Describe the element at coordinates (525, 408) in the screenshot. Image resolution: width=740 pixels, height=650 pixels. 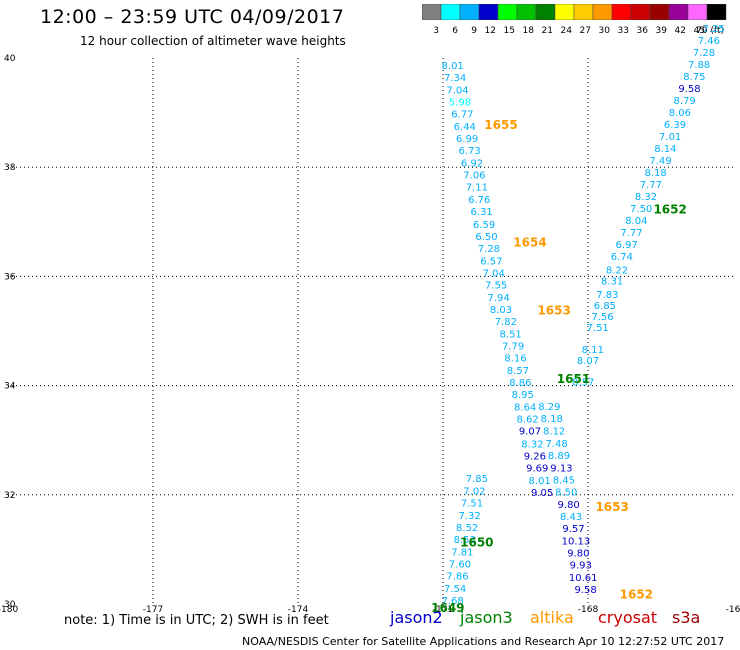
I see `wave-height-label: 8.64` at that location.